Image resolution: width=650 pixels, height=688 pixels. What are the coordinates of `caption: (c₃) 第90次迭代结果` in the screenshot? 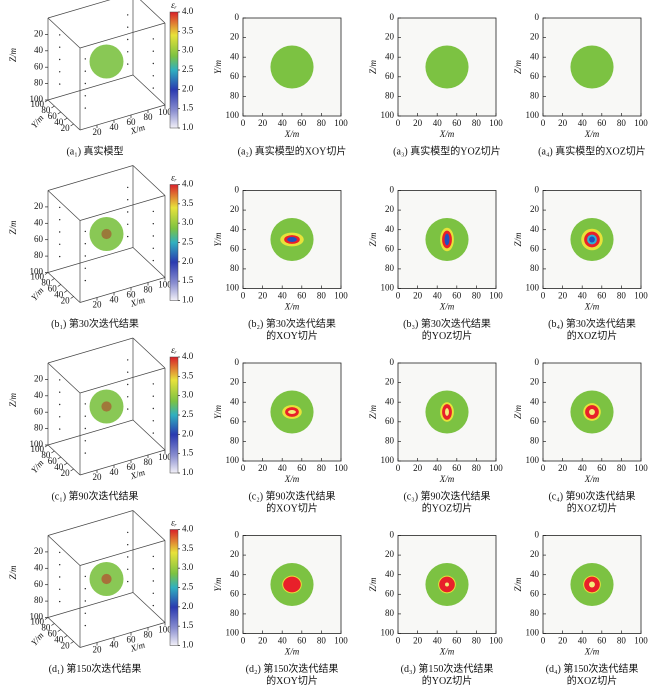 It's located at (446, 495).